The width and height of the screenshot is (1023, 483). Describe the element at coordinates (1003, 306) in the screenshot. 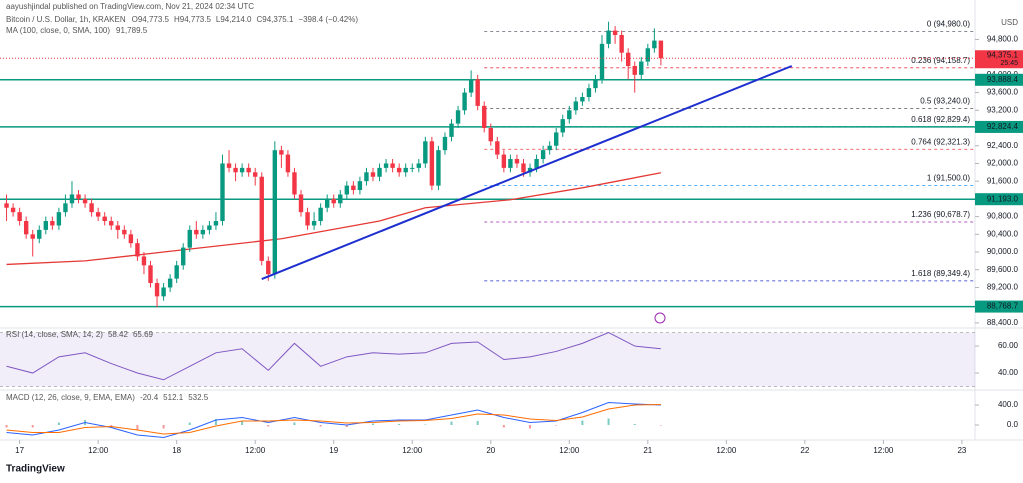

I see `level-label: 88,768.7` at that location.